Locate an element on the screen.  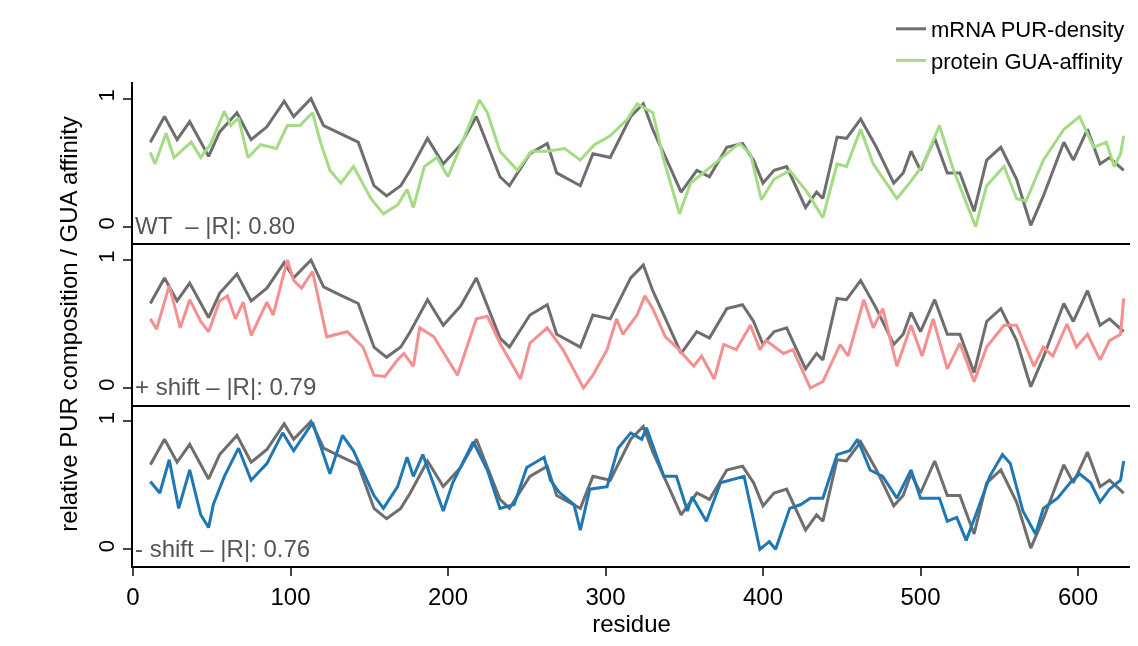
x-tick-label: 100 is located at coordinates (290, 596).